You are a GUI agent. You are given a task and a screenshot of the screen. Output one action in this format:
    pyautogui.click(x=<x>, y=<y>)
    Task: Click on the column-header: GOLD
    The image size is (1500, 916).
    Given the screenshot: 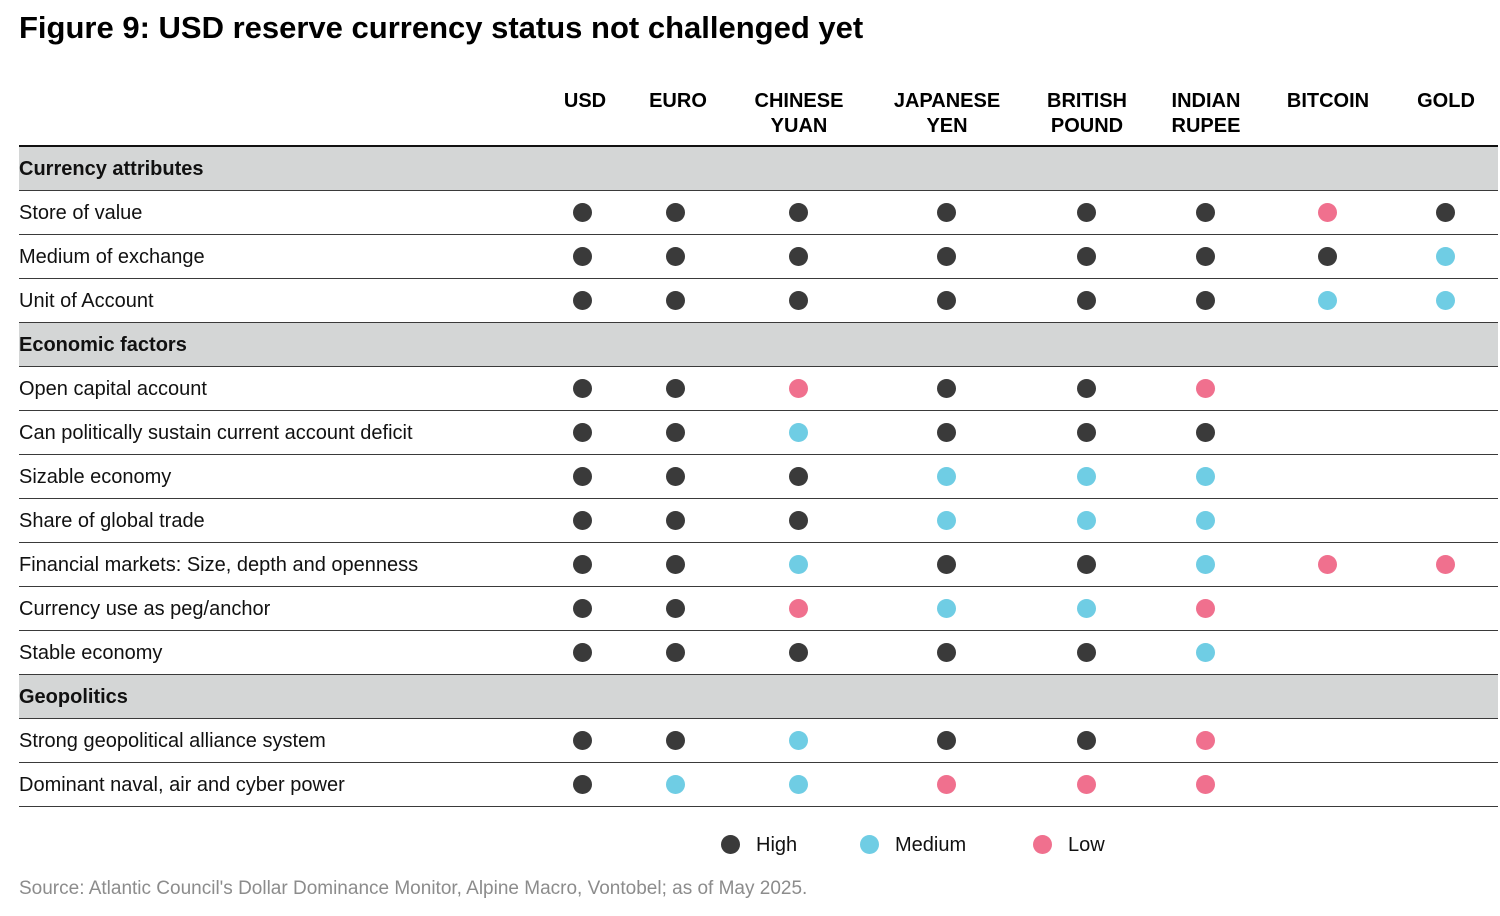 What is the action you would take?
    pyautogui.click(x=1446, y=101)
    